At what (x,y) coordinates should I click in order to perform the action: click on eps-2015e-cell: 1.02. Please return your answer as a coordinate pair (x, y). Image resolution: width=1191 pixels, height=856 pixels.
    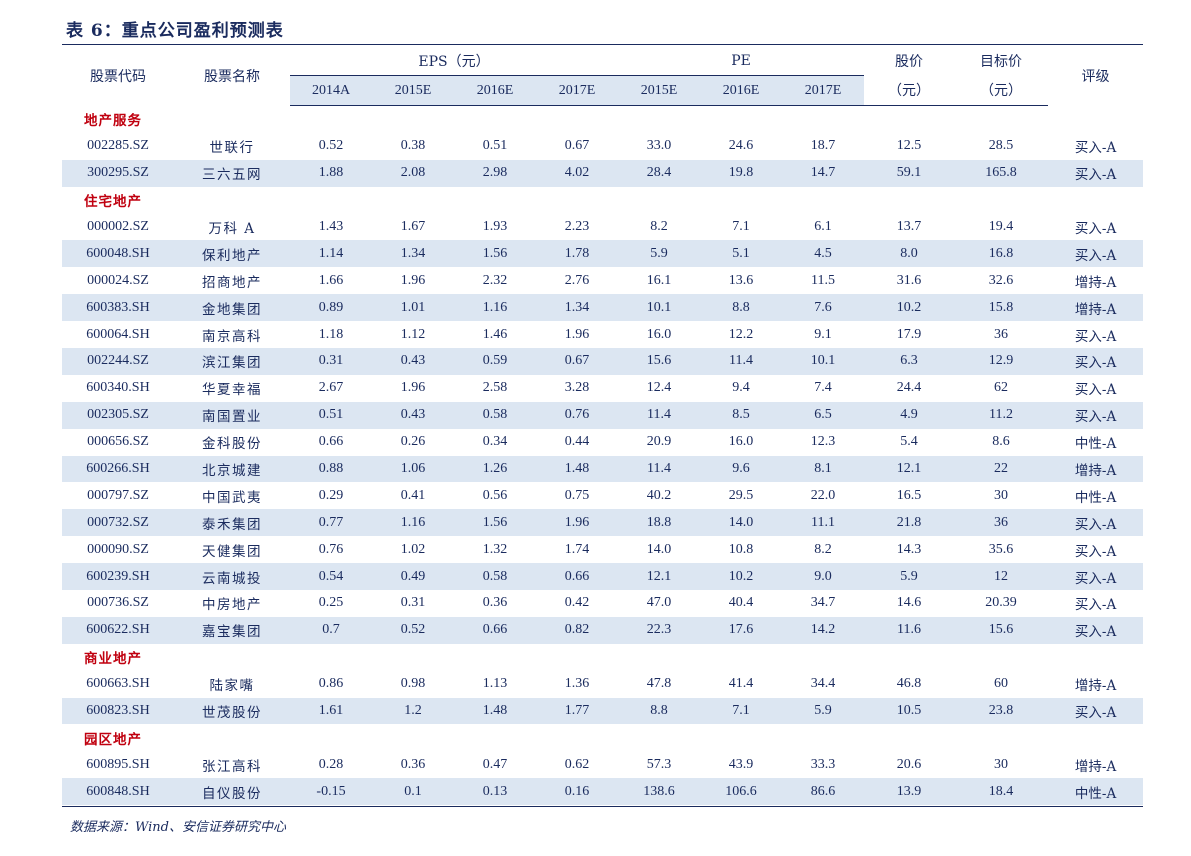
    Looking at the image, I should click on (413, 549).